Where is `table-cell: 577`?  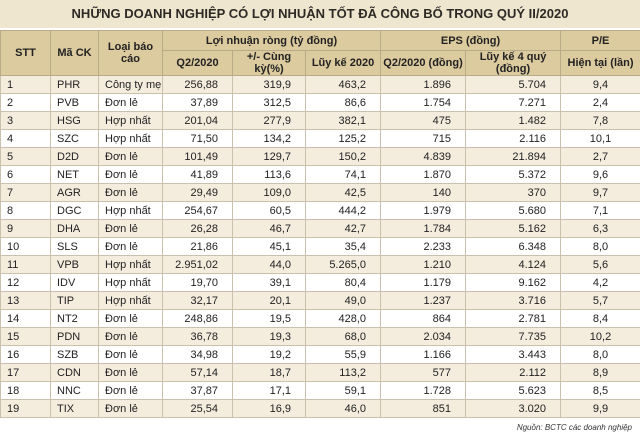 table-cell: 577 is located at coordinates (423, 373).